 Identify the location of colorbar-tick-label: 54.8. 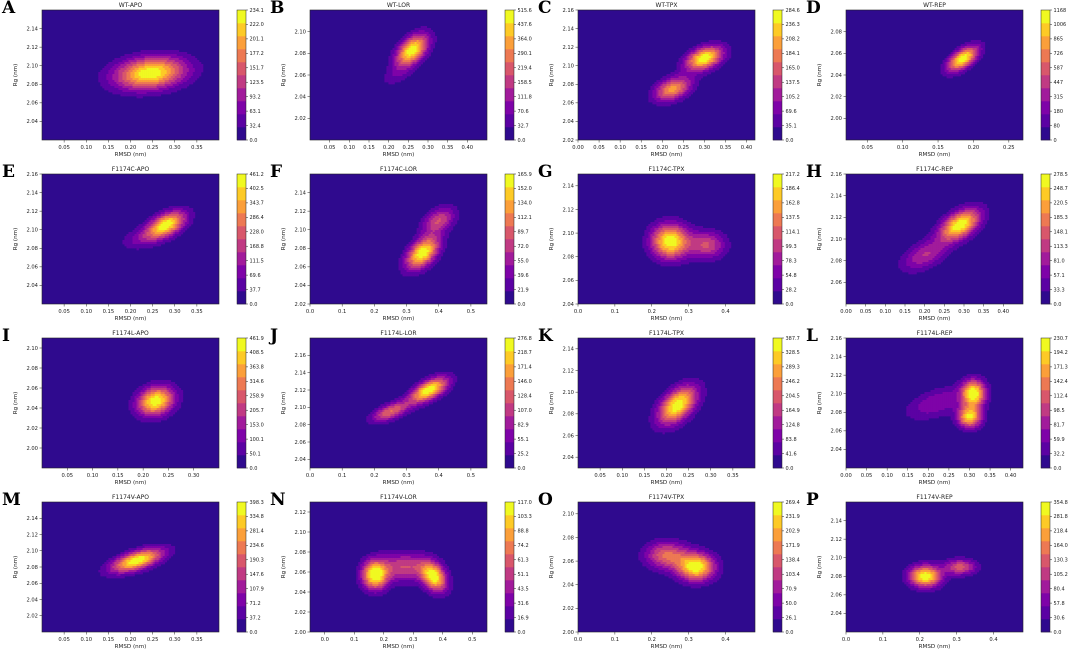
(791, 276).